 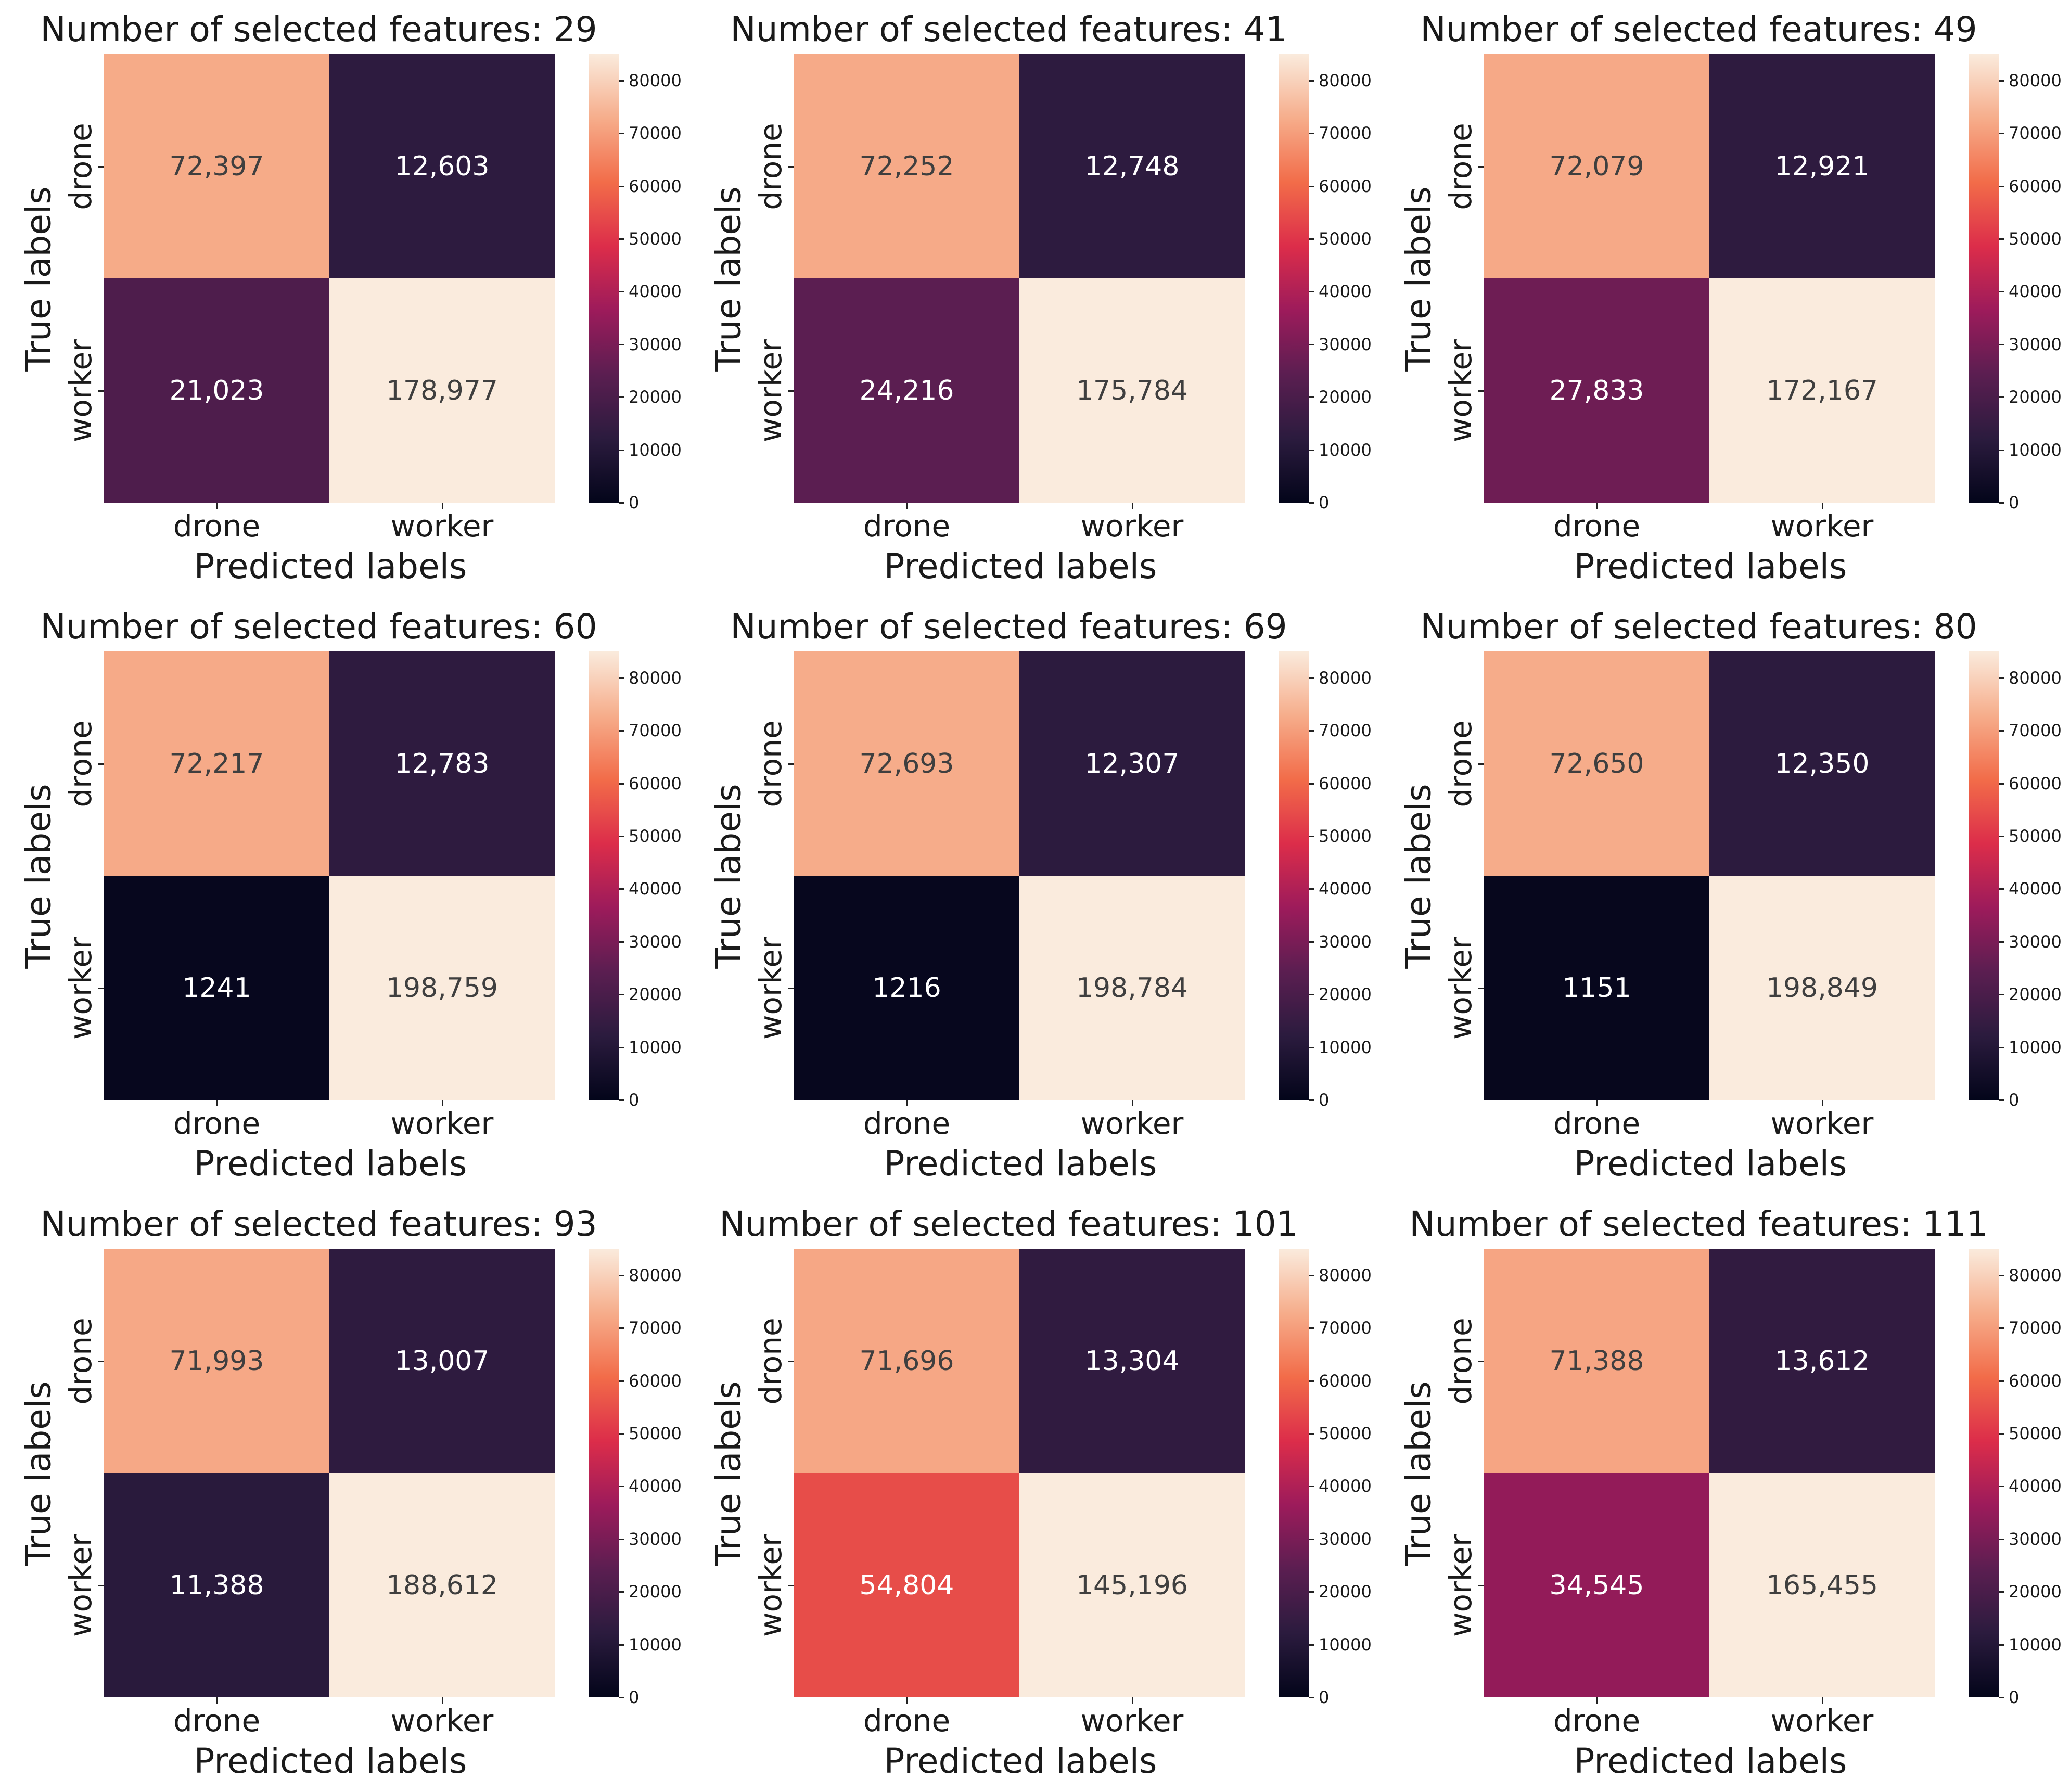 What do you see at coordinates (1698, 29) in the screenshot?
I see `chart-title: Number of selected features: 49` at bounding box center [1698, 29].